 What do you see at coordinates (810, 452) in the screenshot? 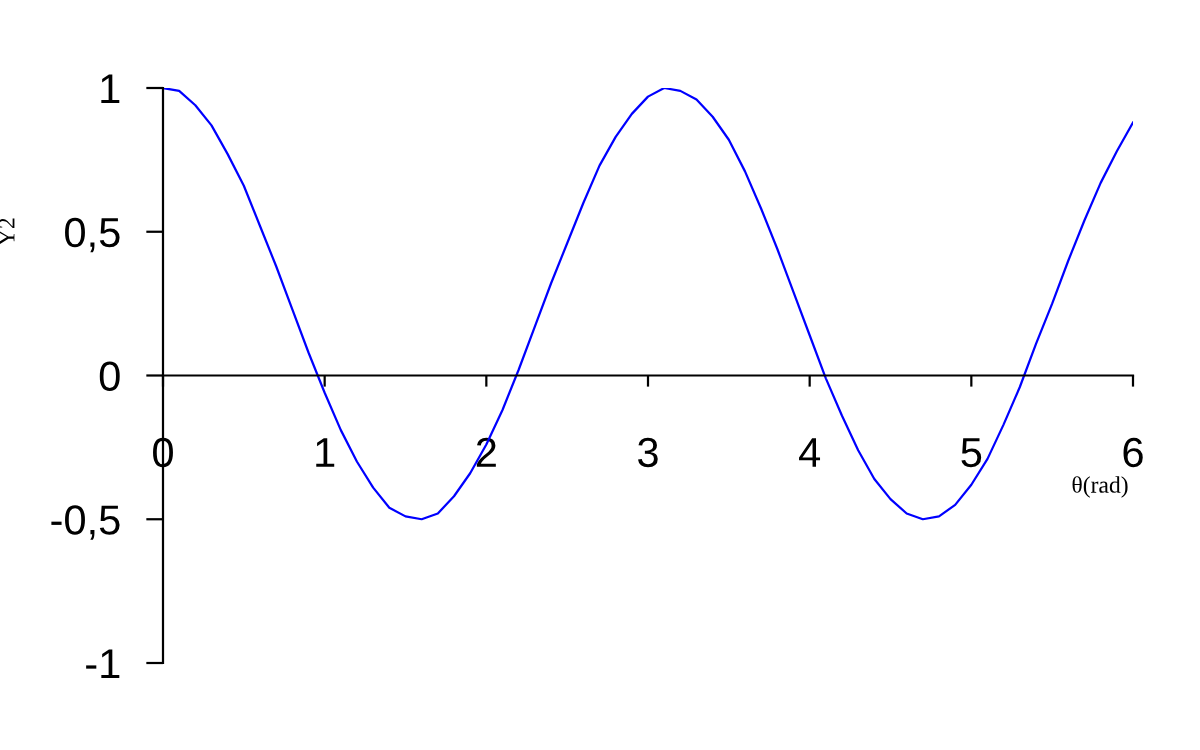
I see `x-tick-label: 4` at bounding box center [810, 452].